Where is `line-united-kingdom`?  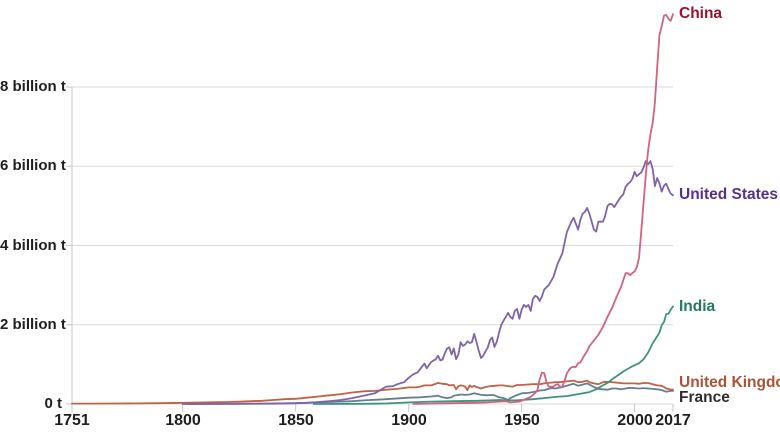 line-united-kingdom is located at coordinates (372, 392).